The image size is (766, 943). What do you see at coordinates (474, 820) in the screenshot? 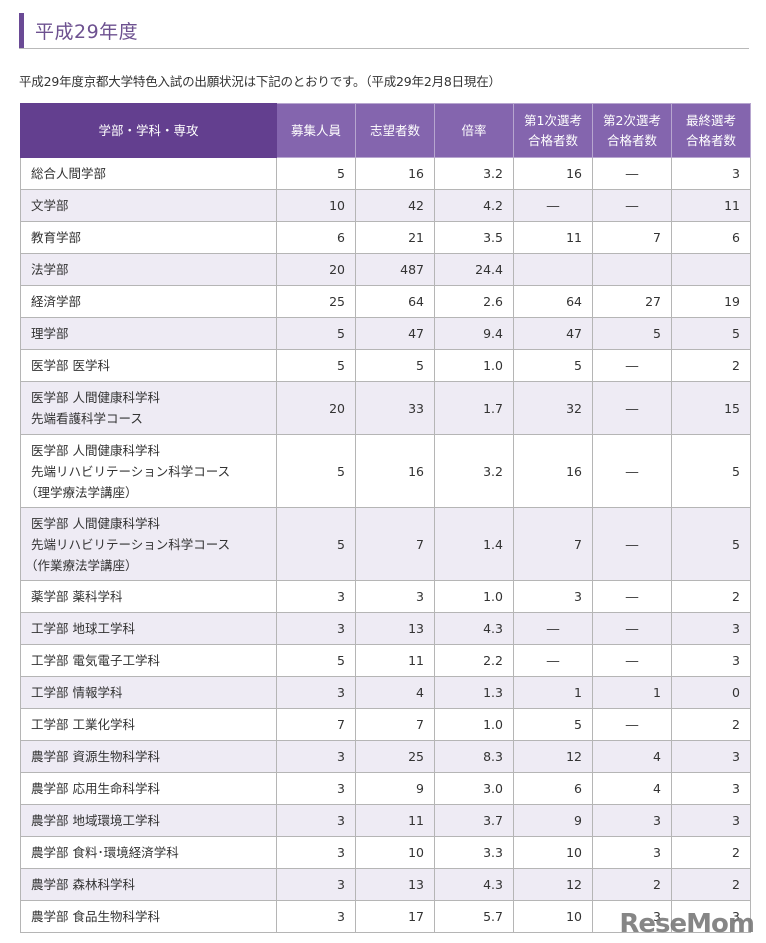
I see `ratio-cell: 3.7` at bounding box center [474, 820].